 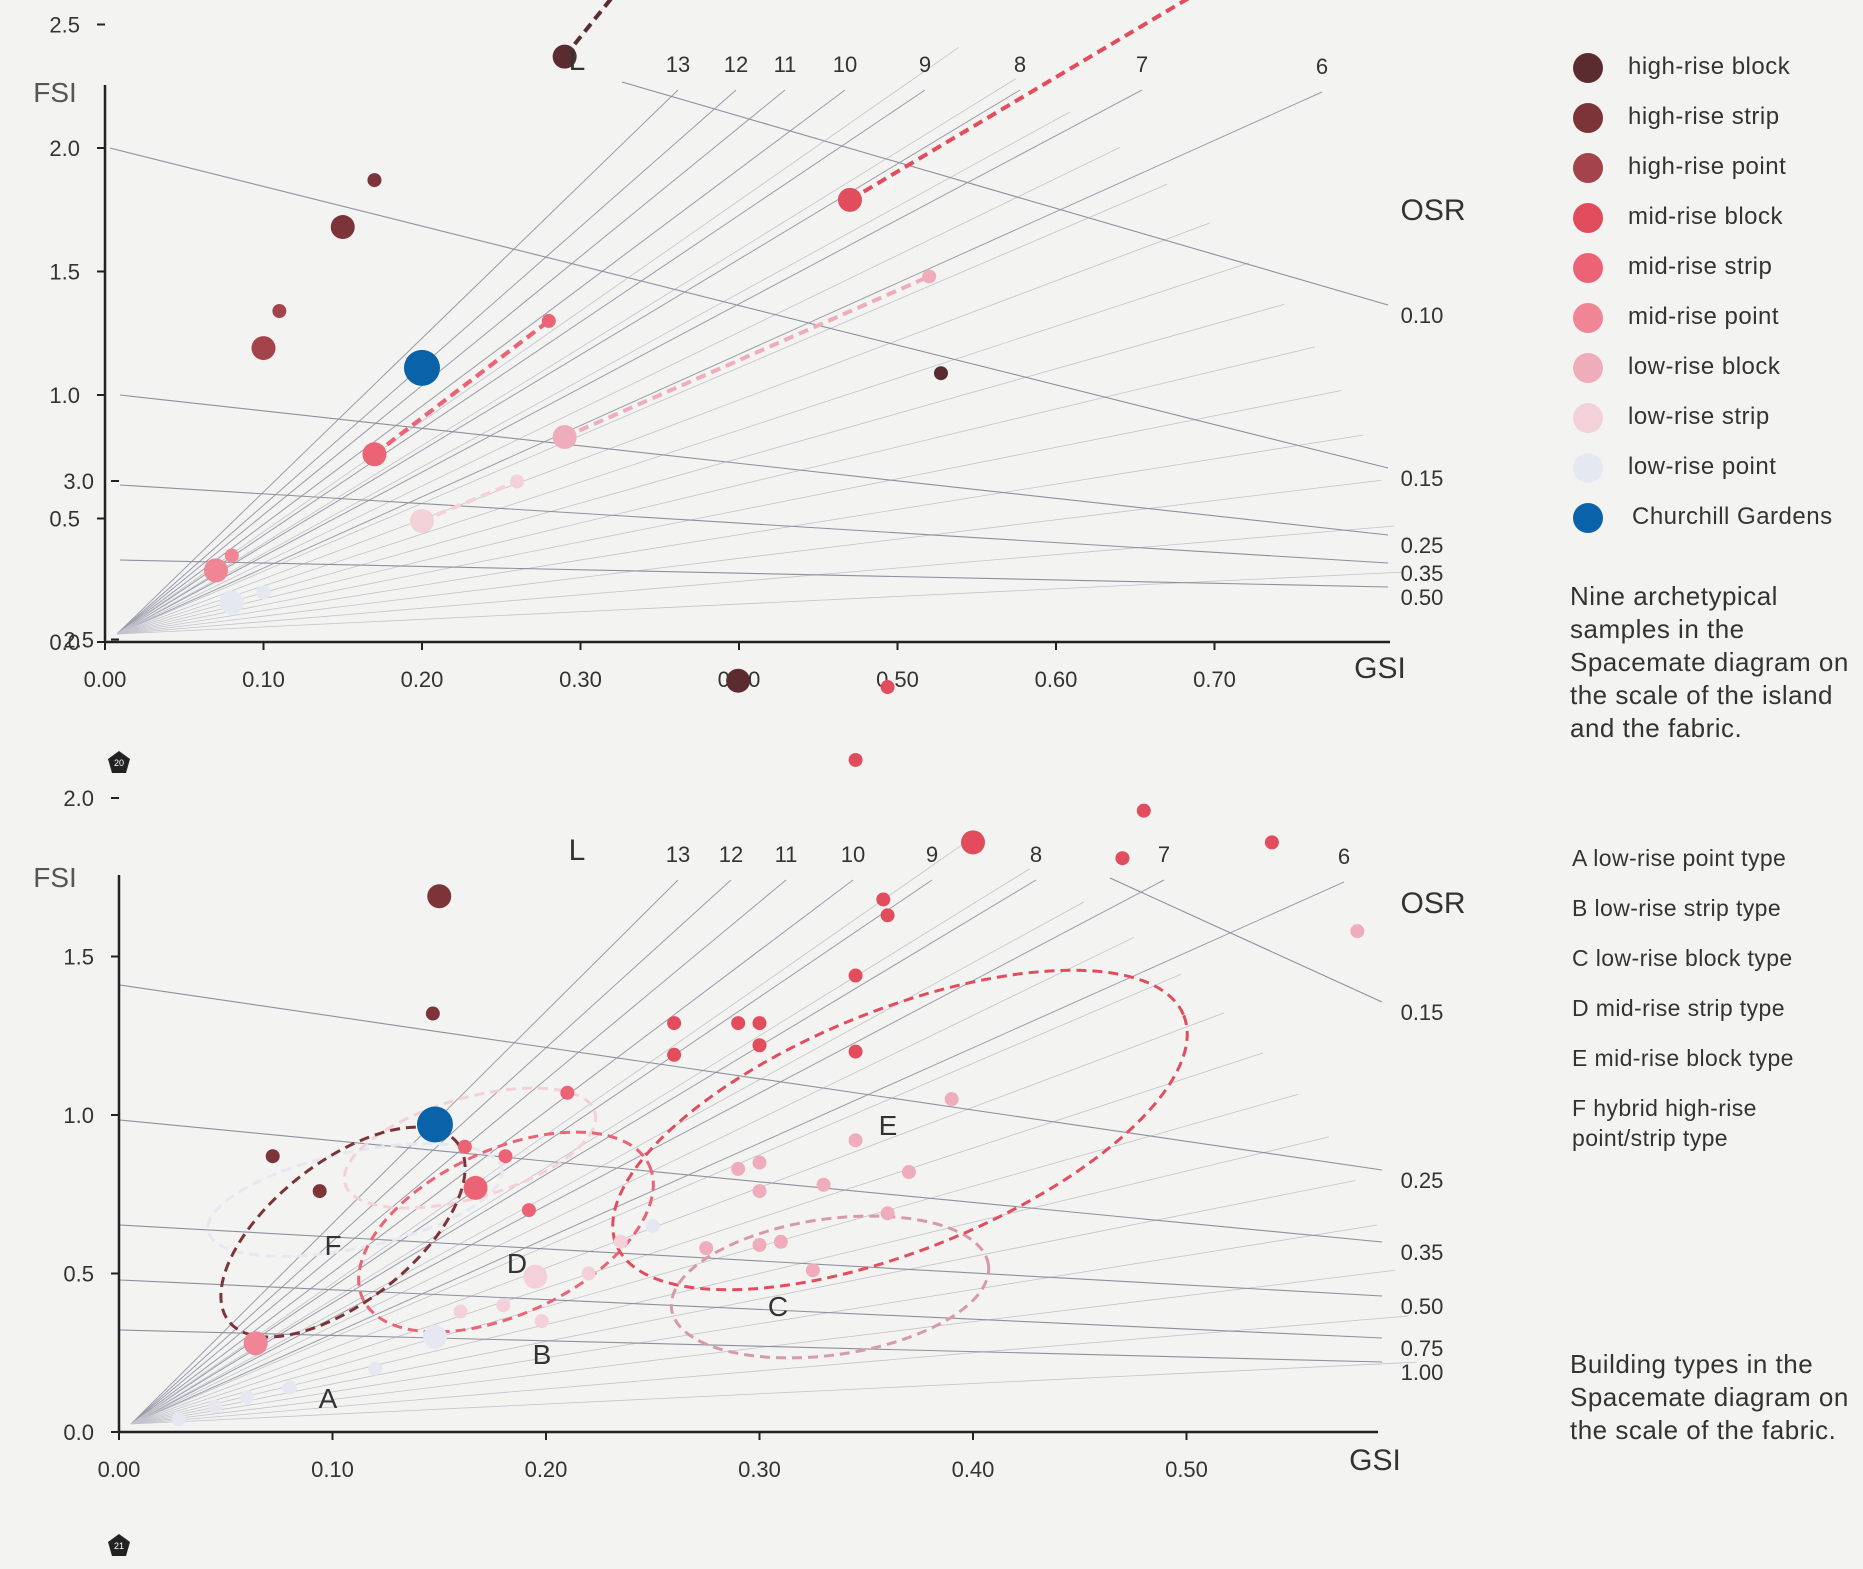 What do you see at coordinates (1186, 1469) in the screenshot?
I see `x-tick-label: 0.50` at bounding box center [1186, 1469].